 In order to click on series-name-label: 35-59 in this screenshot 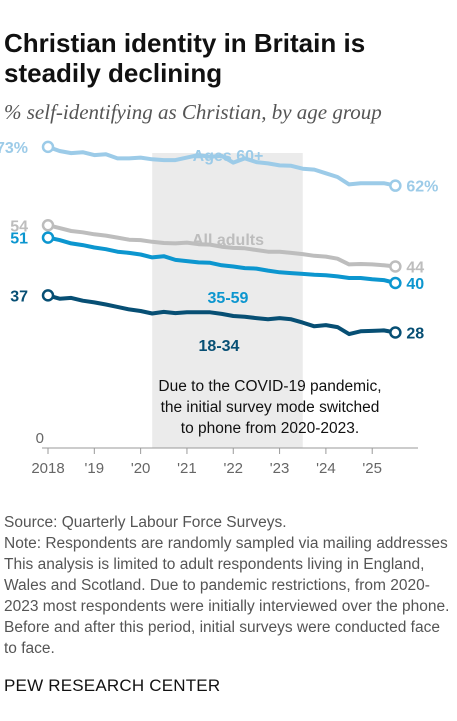, I will do `click(228, 298)`.